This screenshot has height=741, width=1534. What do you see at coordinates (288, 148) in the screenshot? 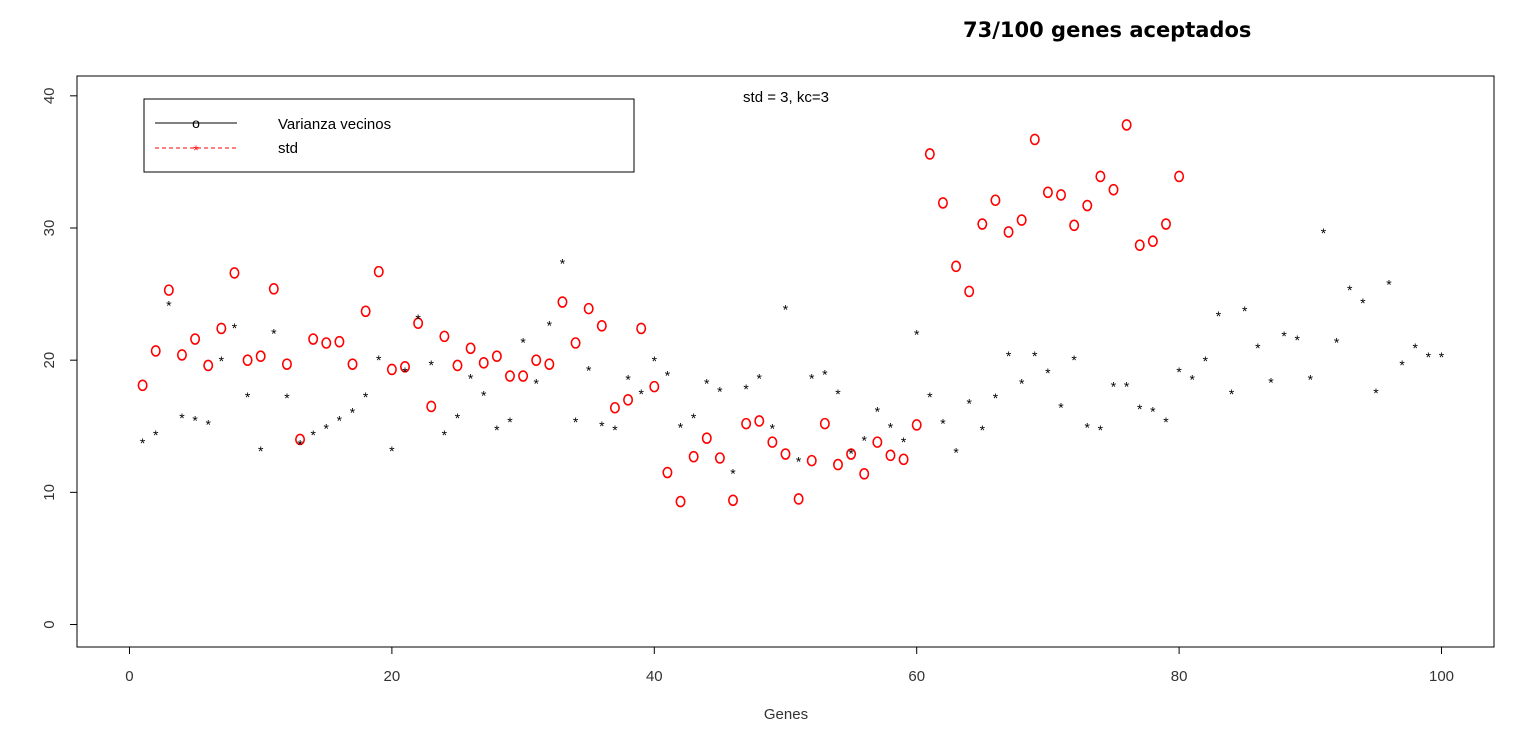
I see `legend-label-std: std` at bounding box center [288, 148].